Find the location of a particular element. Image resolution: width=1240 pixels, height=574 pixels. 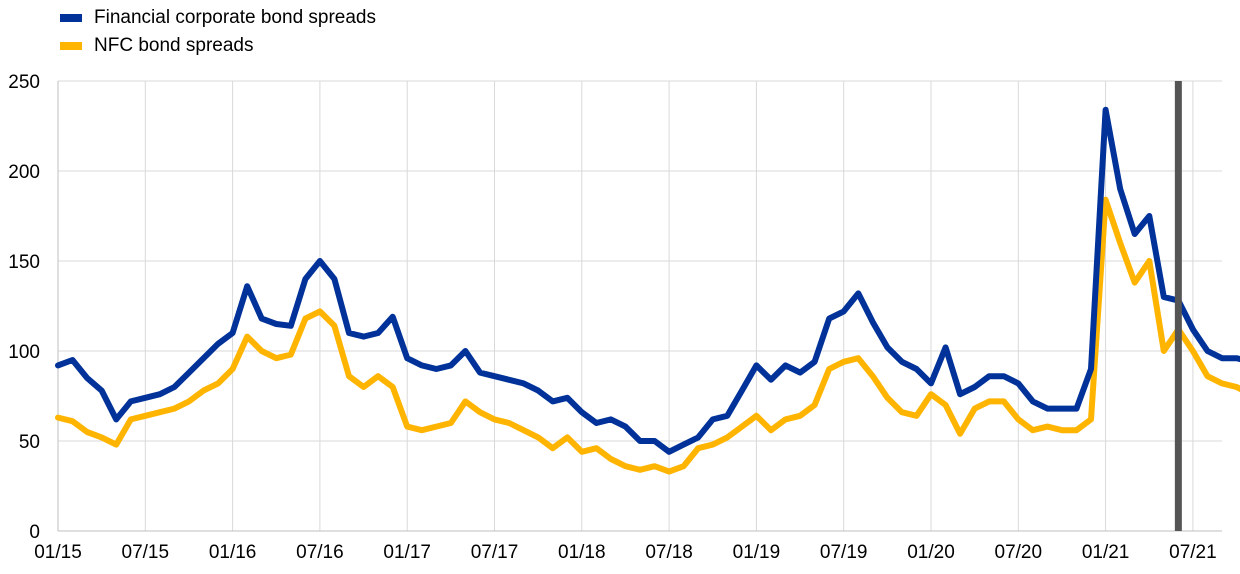

legend-label-nfc: NFC bond spreads is located at coordinates (174, 45).